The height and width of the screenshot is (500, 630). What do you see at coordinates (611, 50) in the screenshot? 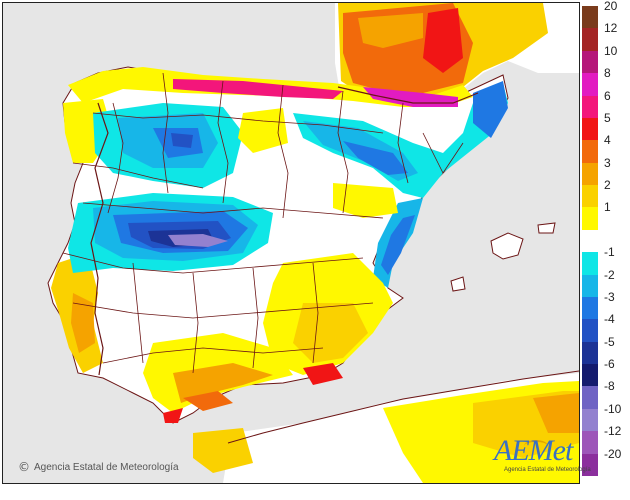
I see `legend-label: 10` at bounding box center [611, 50].